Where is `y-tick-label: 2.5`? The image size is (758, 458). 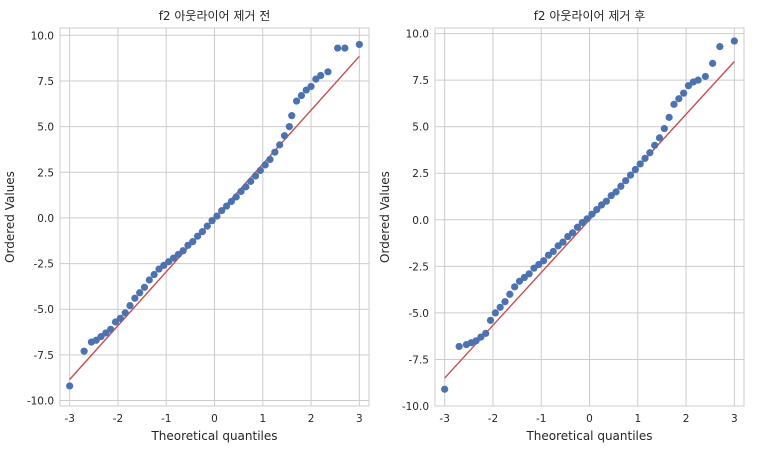
y-tick-label: 2.5 is located at coordinates (45, 173).